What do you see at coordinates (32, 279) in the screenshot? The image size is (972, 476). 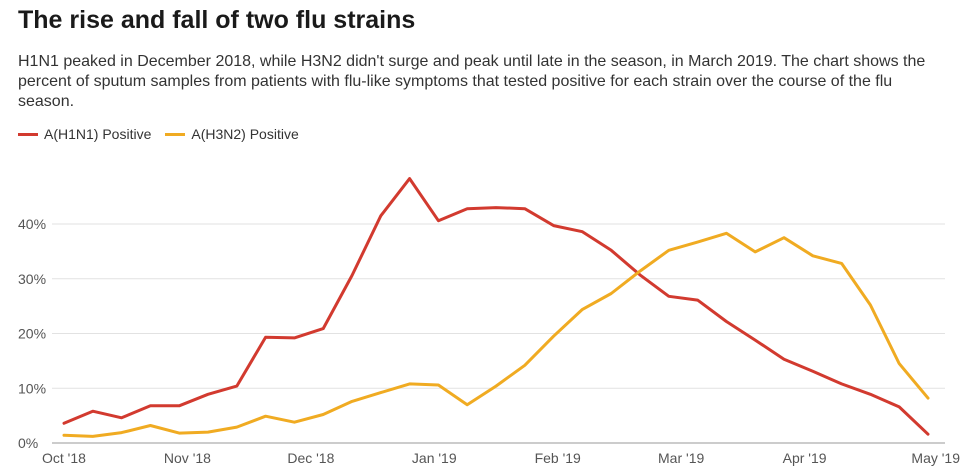 I see `y-tick-label: 30%` at bounding box center [32, 279].